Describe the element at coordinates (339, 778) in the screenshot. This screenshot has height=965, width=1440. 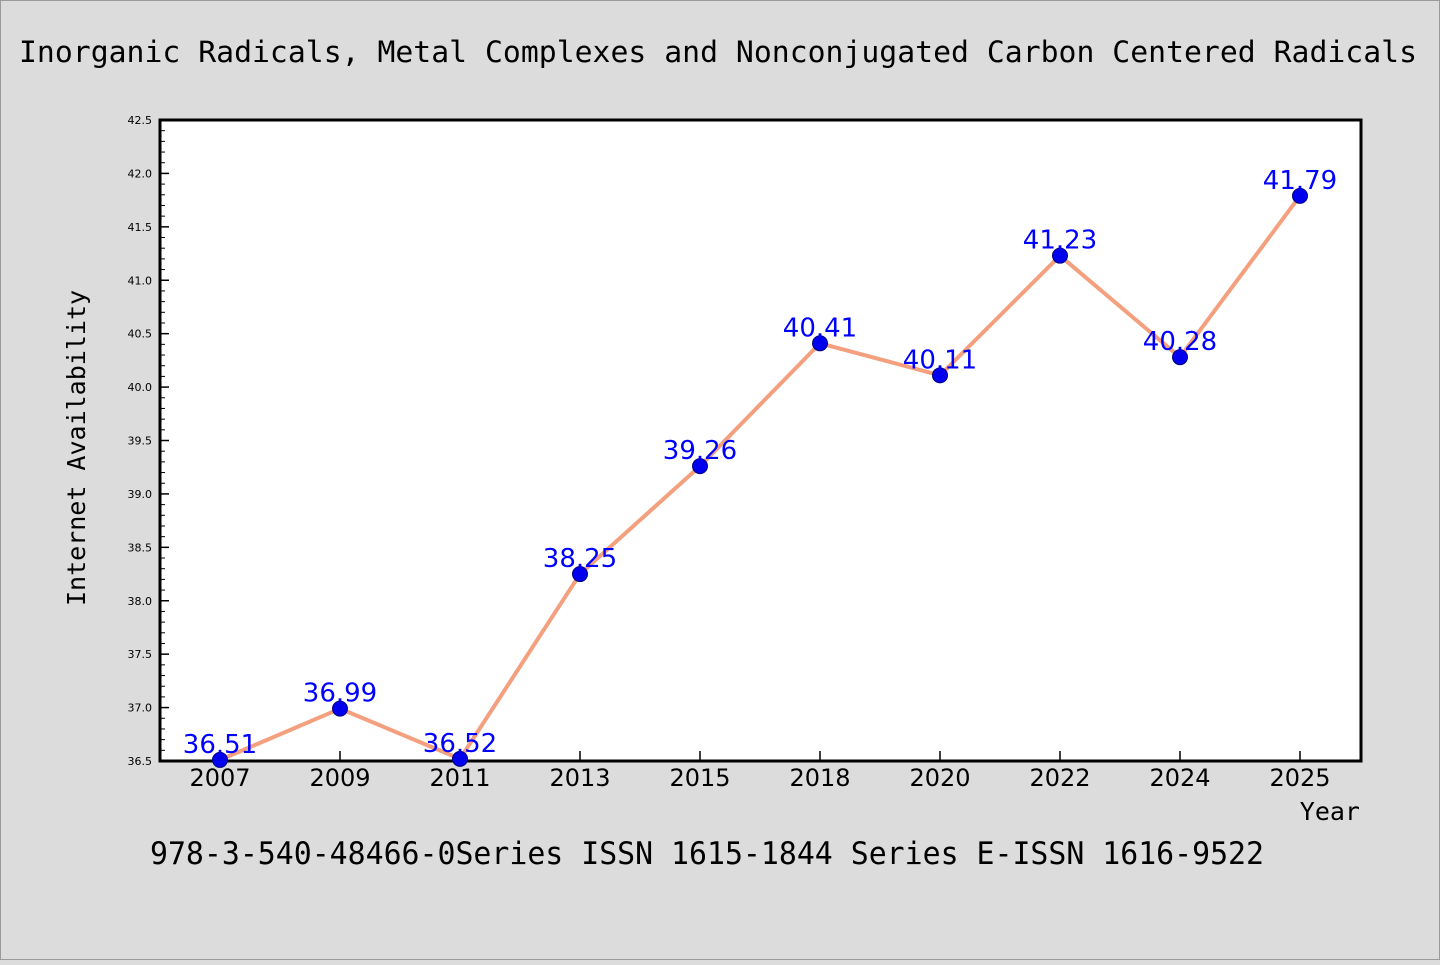
I see `x-tick-label: 2009` at that location.